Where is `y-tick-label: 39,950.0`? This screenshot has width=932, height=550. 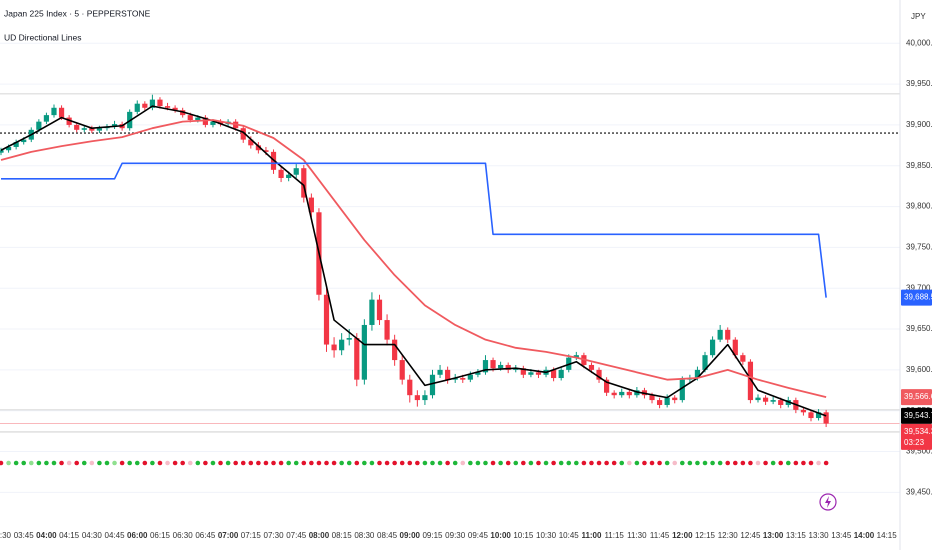 y-tick-label: 39,950.0 is located at coordinates (919, 83).